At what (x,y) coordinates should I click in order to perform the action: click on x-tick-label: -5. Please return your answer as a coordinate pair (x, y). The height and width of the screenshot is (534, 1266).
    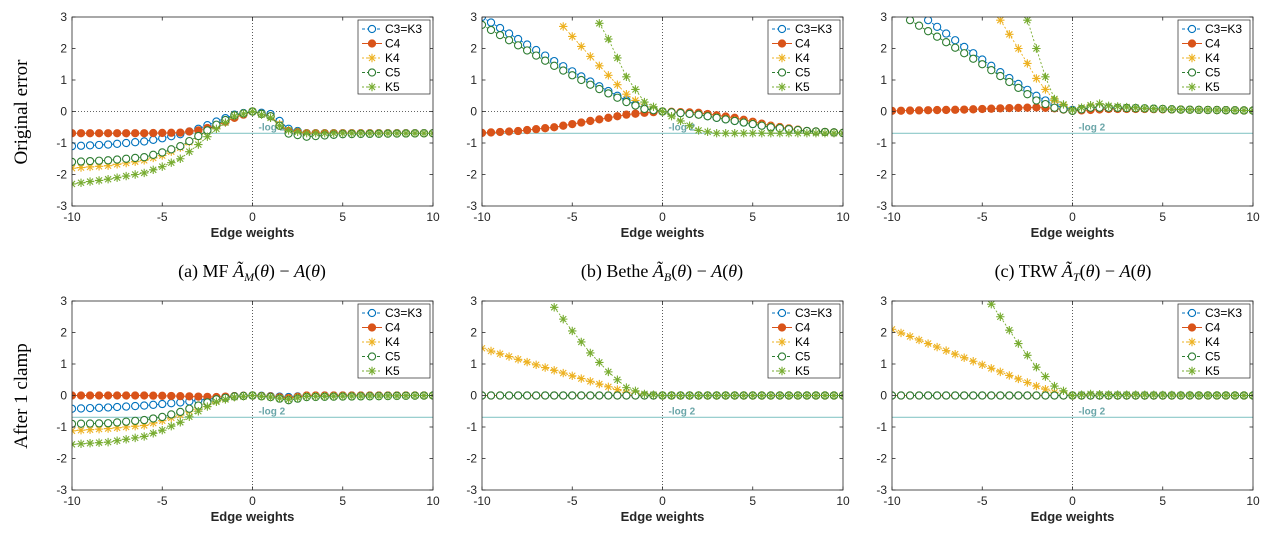
    Looking at the image, I should click on (982, 501).